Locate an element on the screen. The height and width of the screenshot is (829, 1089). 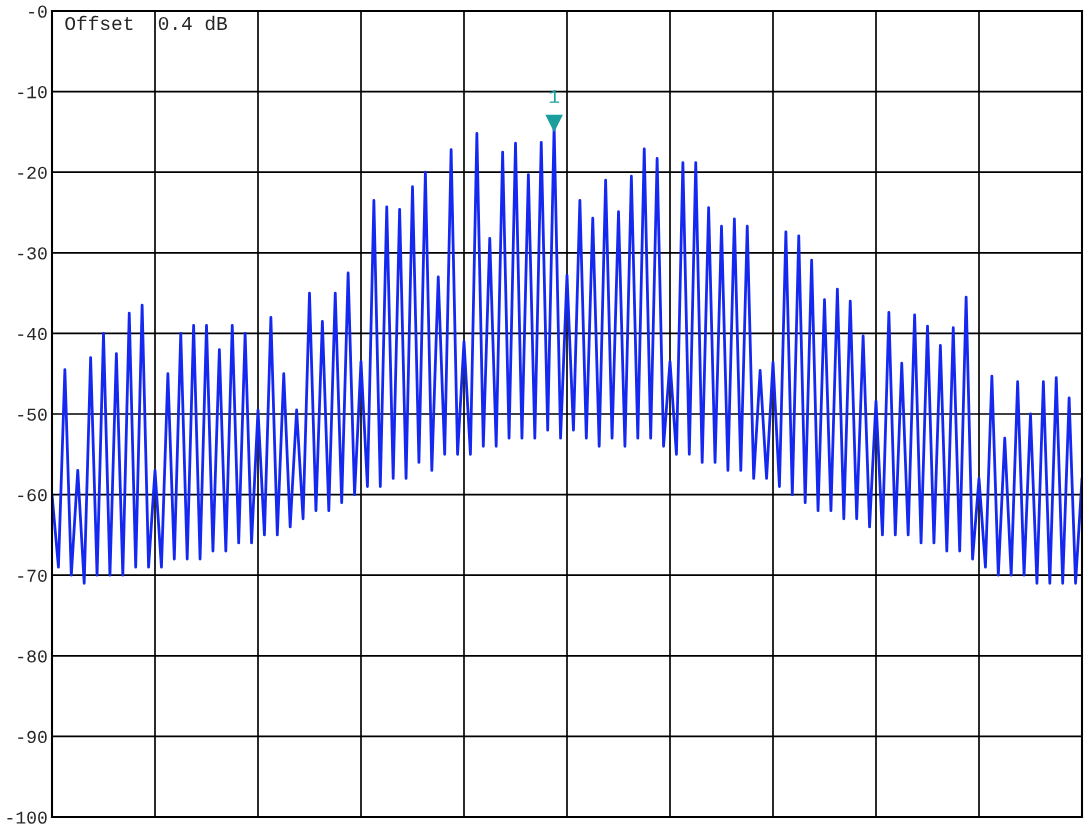
y-tick-label: -70 is located at coordinates (32, 575).